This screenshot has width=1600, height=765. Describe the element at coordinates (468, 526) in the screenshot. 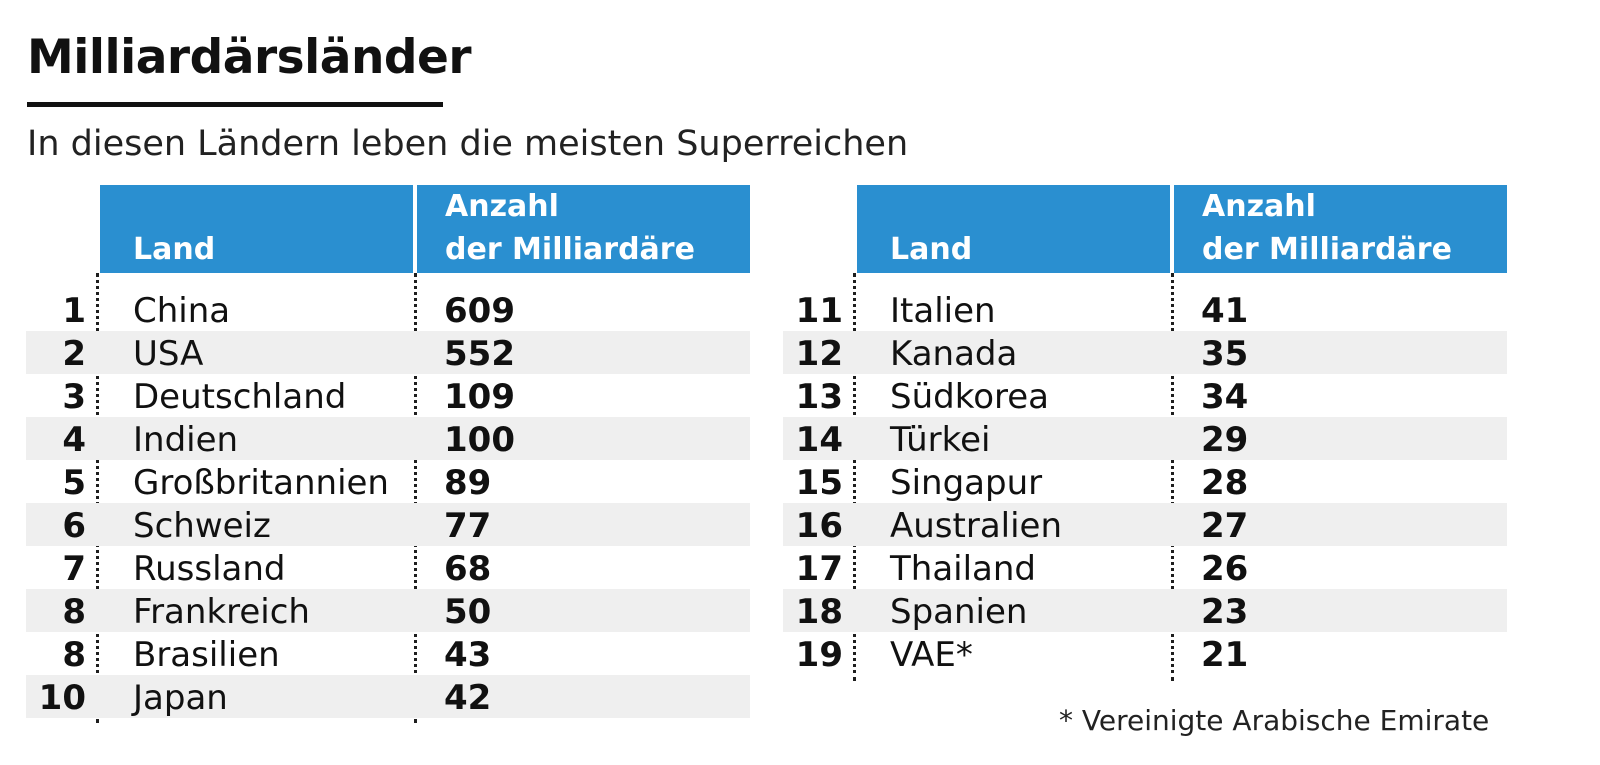

I see `count-cell: 77` at that location.